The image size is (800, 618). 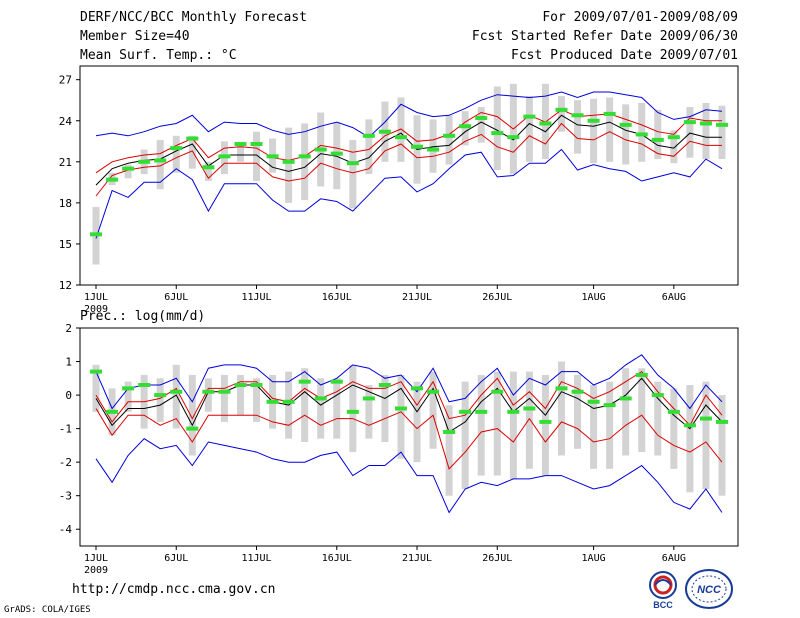 What do you see at coordinates (709, 590) in the screenshot?
I see `ncc-logo-text: NCC` at bounding box center [709, 590].